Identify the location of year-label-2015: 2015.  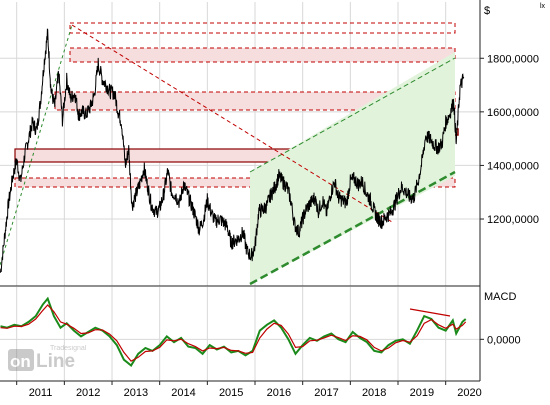
(231, 393).